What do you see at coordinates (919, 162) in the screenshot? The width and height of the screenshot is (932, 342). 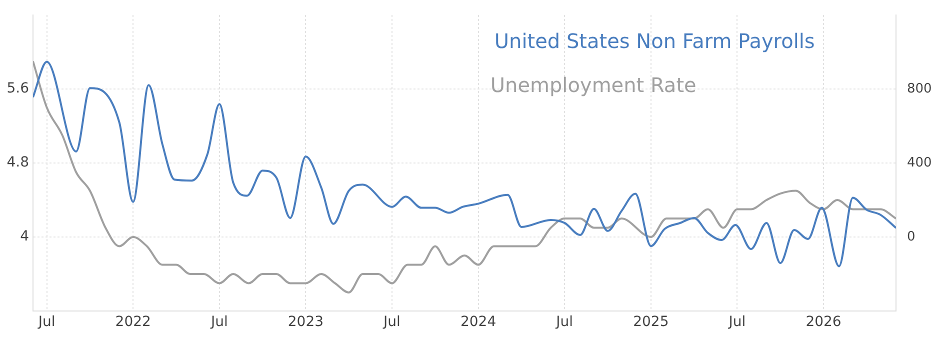 I see `y2-tick-label: 400` at bounding box center [919, 162].